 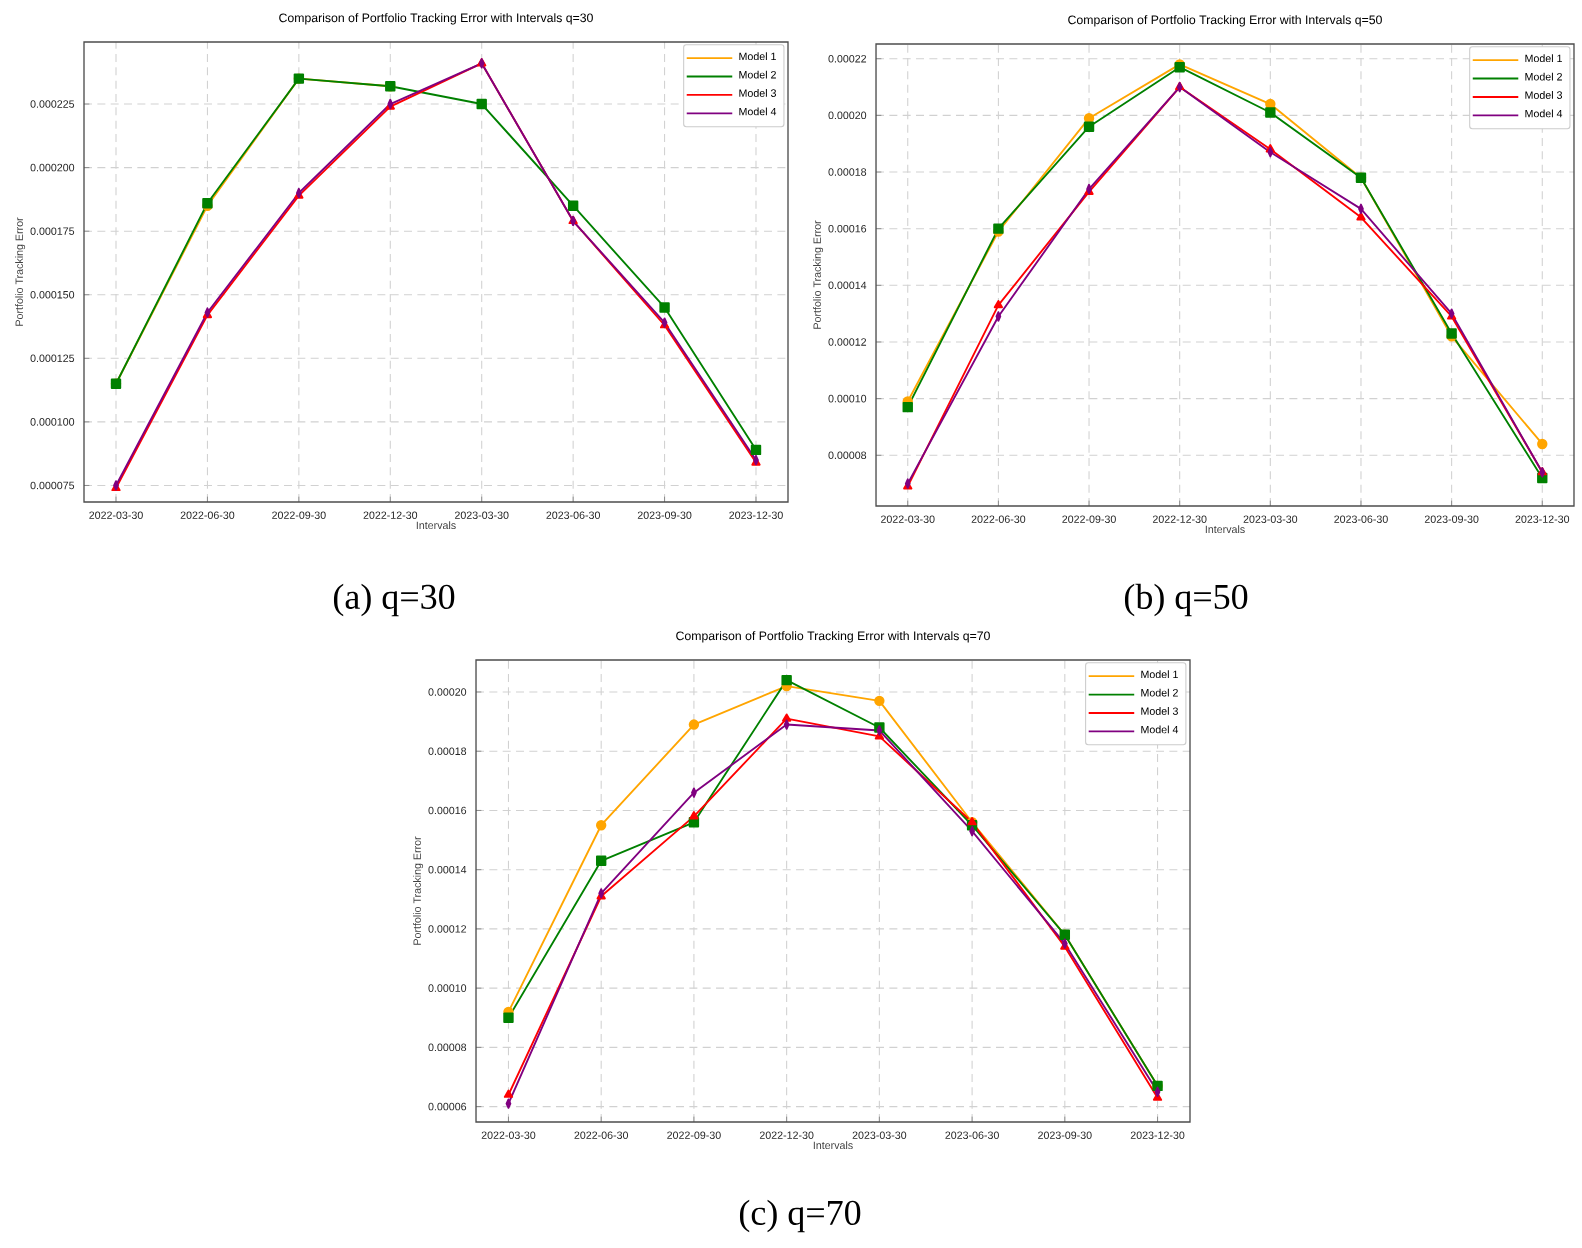 I want to click on text: (c) q=70, so click(x=800, y=1216).